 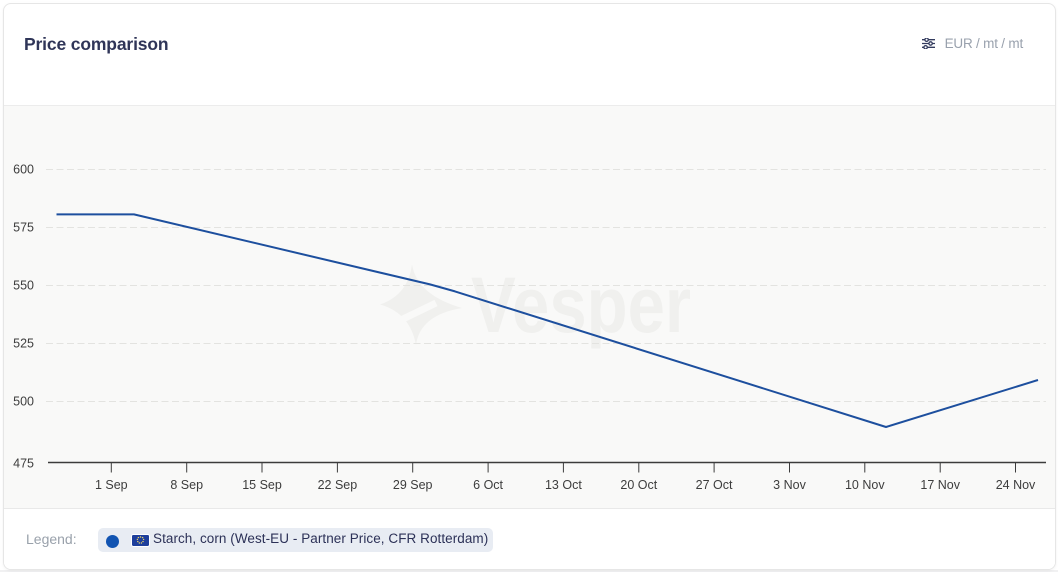 I want to click on svg-text: 10 Nov, so click(x=865, y=485).